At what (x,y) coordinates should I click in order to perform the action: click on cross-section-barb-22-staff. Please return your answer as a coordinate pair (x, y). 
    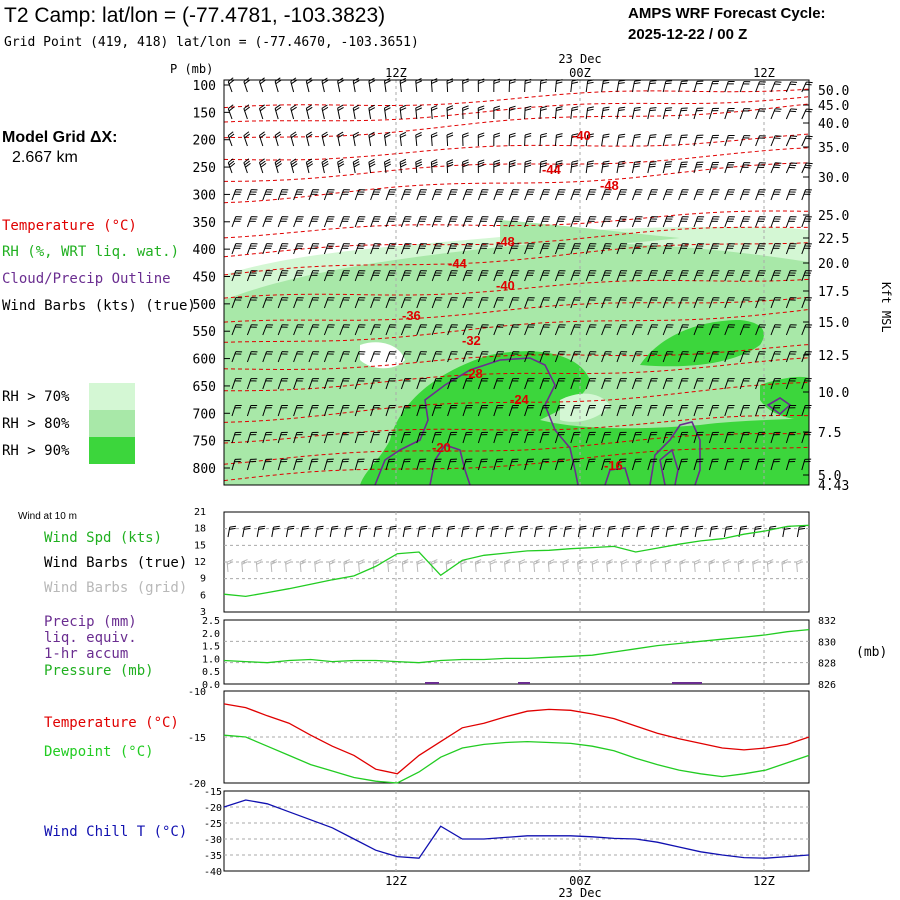
    Looking at the image, I should click on (571, 87).